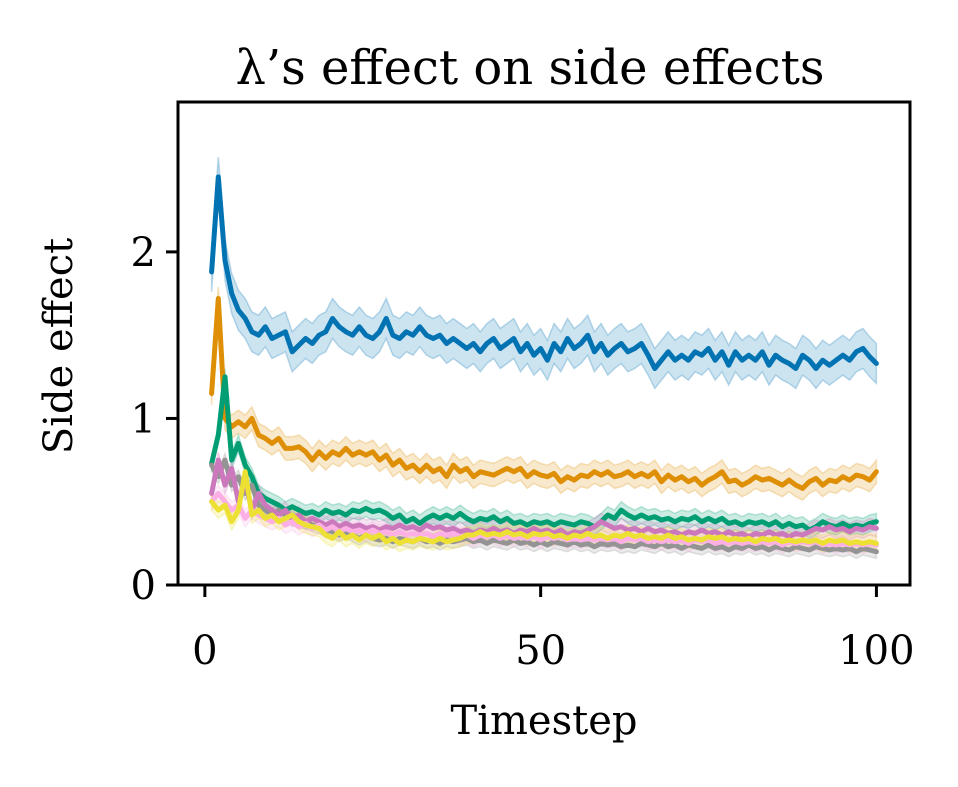  Describe the element at coordinates (540, 651) in the screenshot. I see `x-tick-label: 50` at that location.